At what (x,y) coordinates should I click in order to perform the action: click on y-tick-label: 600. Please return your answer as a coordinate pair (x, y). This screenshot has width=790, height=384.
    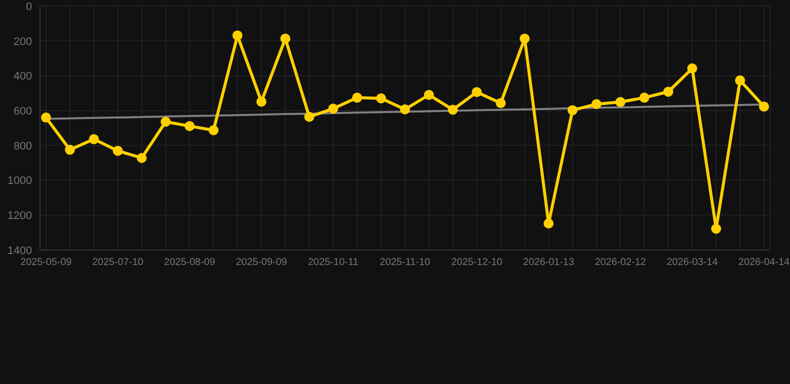
    Looking at the image, I should click on (23, 111).